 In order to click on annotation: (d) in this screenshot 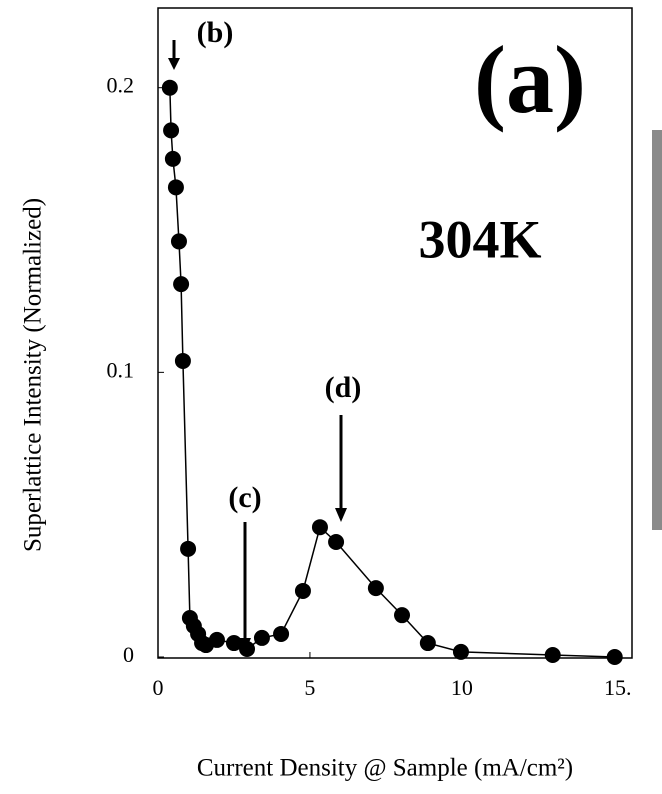, I will do `click(343, 387)`.